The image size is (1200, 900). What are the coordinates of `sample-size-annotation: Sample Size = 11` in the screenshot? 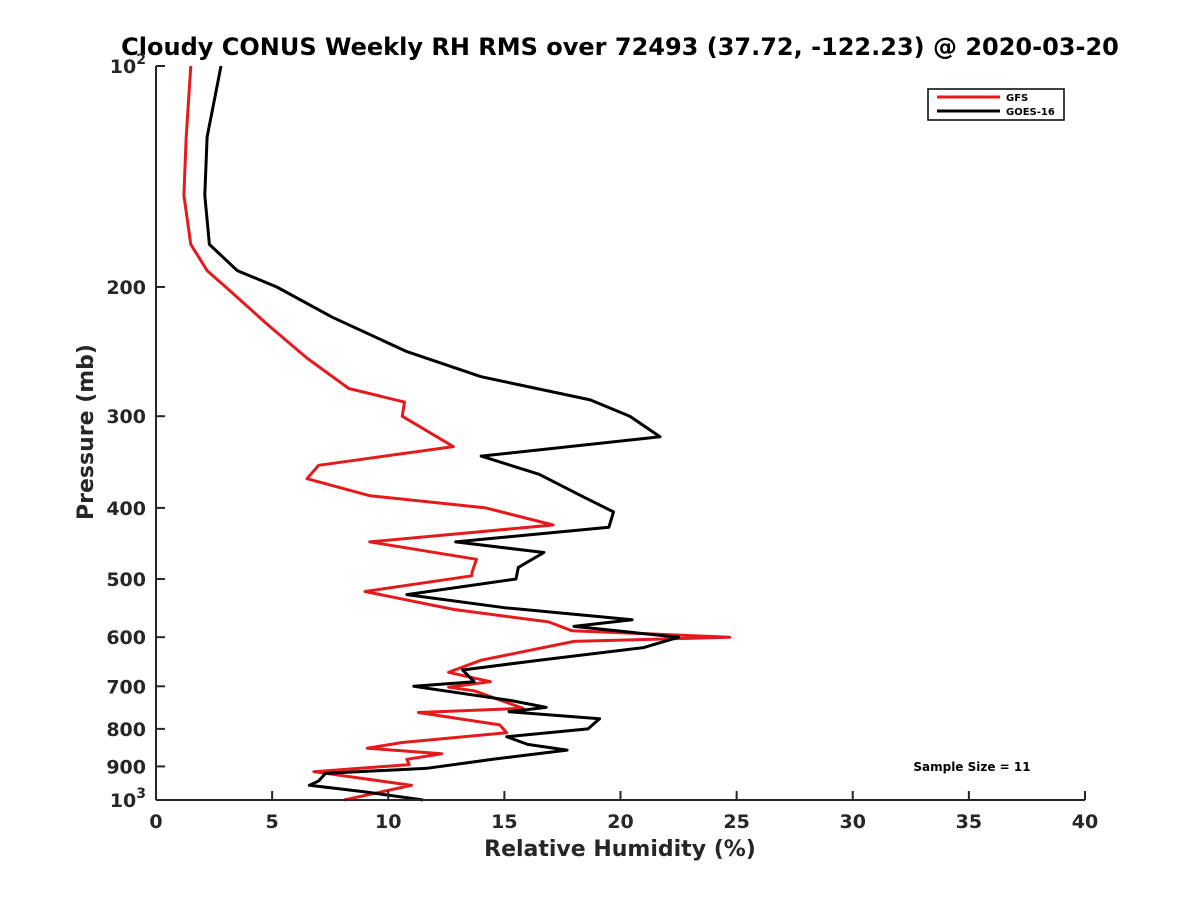 It's located at (971, 767).